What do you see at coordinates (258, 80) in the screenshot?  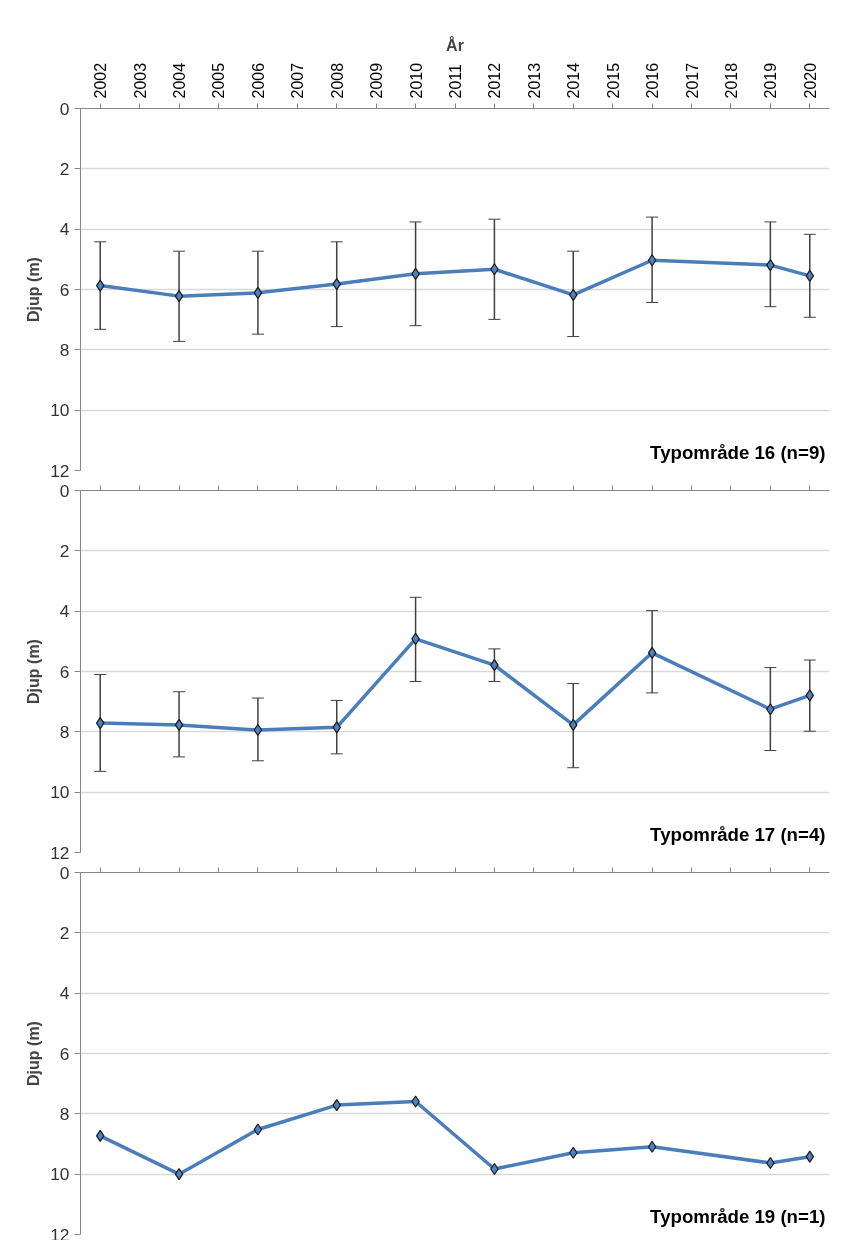 I see `x-tick-label: 2006` at bounding box center [258, 80].